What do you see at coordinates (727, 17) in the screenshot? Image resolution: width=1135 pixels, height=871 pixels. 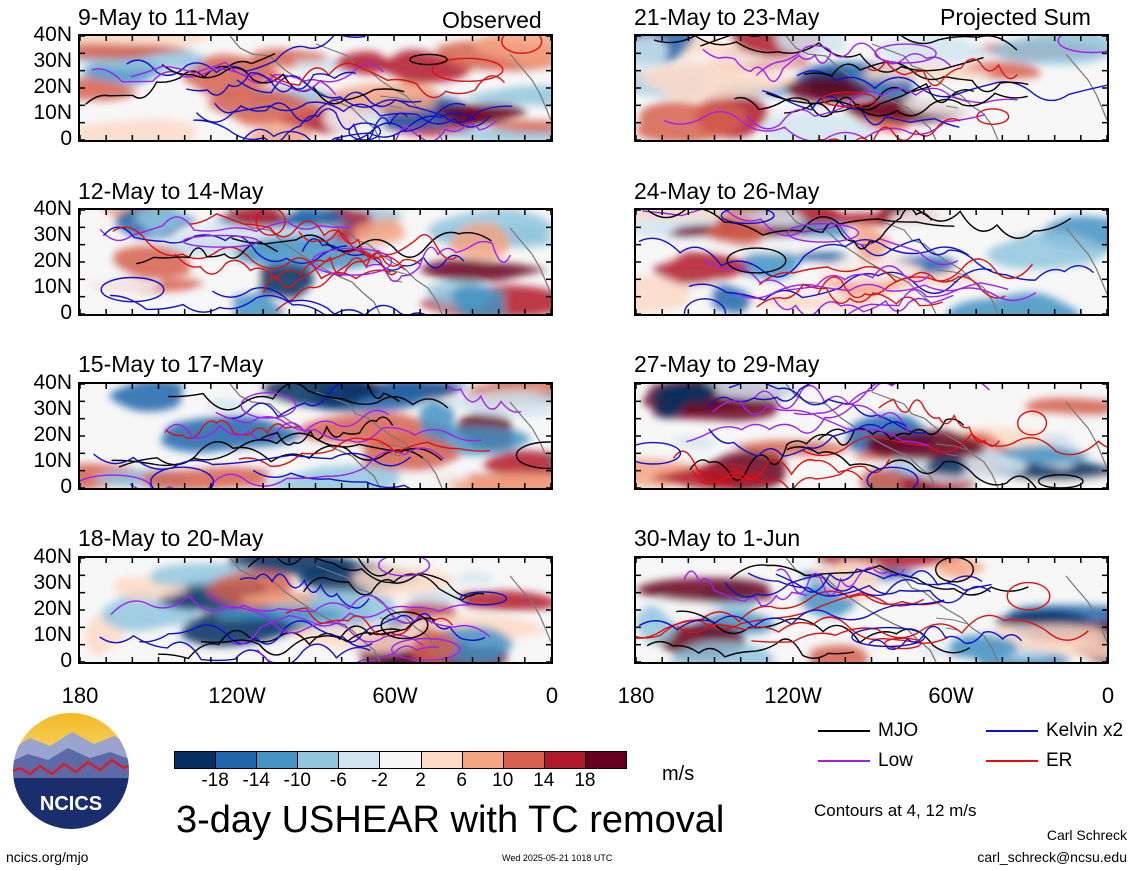 I see `panel-title-2: 21-May to 23-May` at bounding box center [727, 17].